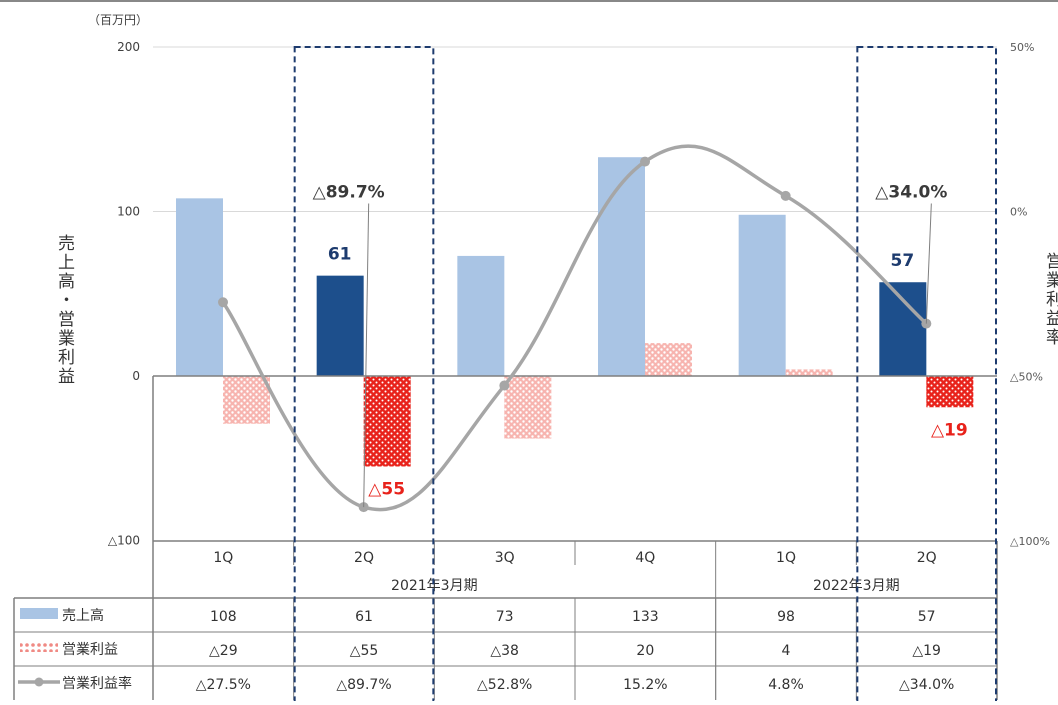 The width and height of the screenshot is (1058, 705). I want to click on table-cell: 4.8%, so click(786, 685).